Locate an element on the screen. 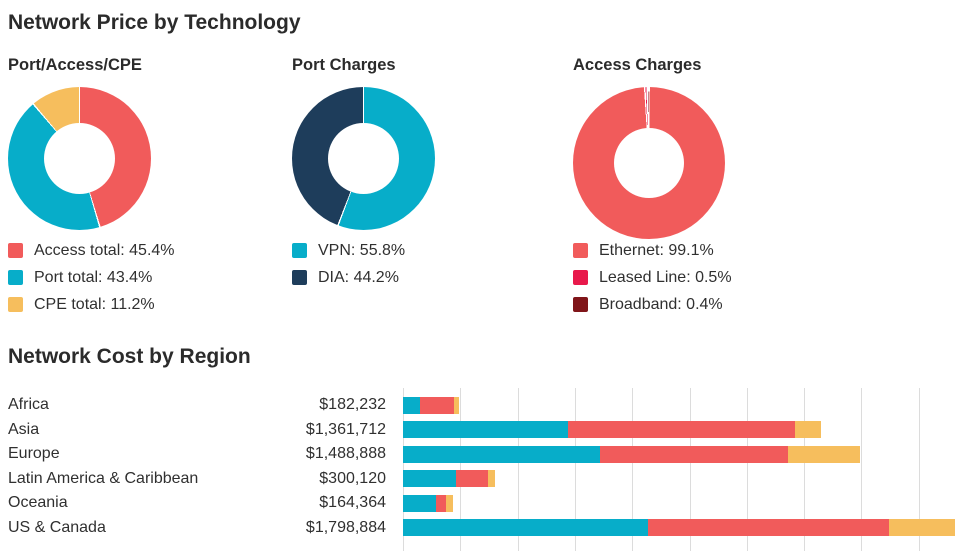 Image resolution: width=963 pixels, height=559 pixels. region-value: $182,232 is located at coordinates (352, 405).